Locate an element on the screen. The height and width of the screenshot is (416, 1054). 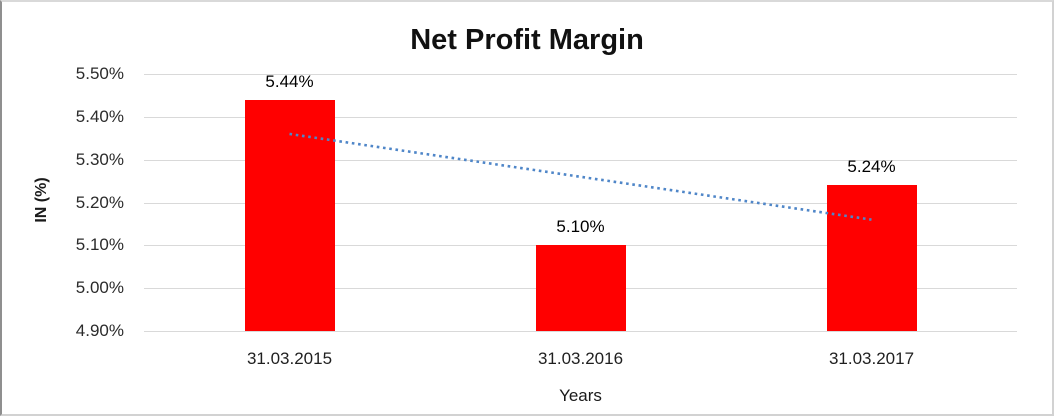
x-tick-label: 31.03.2015 is located at coordinates (289, 358).